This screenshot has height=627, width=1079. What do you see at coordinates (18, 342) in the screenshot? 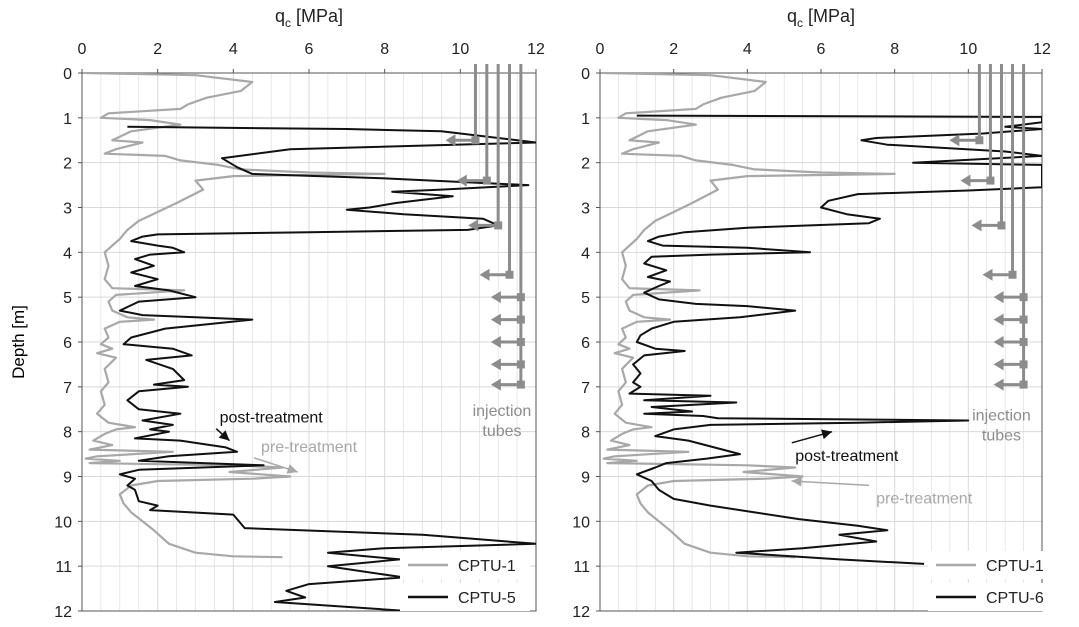
I see `y-axis-label: Depth [m]` at bounding box center [18, 342].